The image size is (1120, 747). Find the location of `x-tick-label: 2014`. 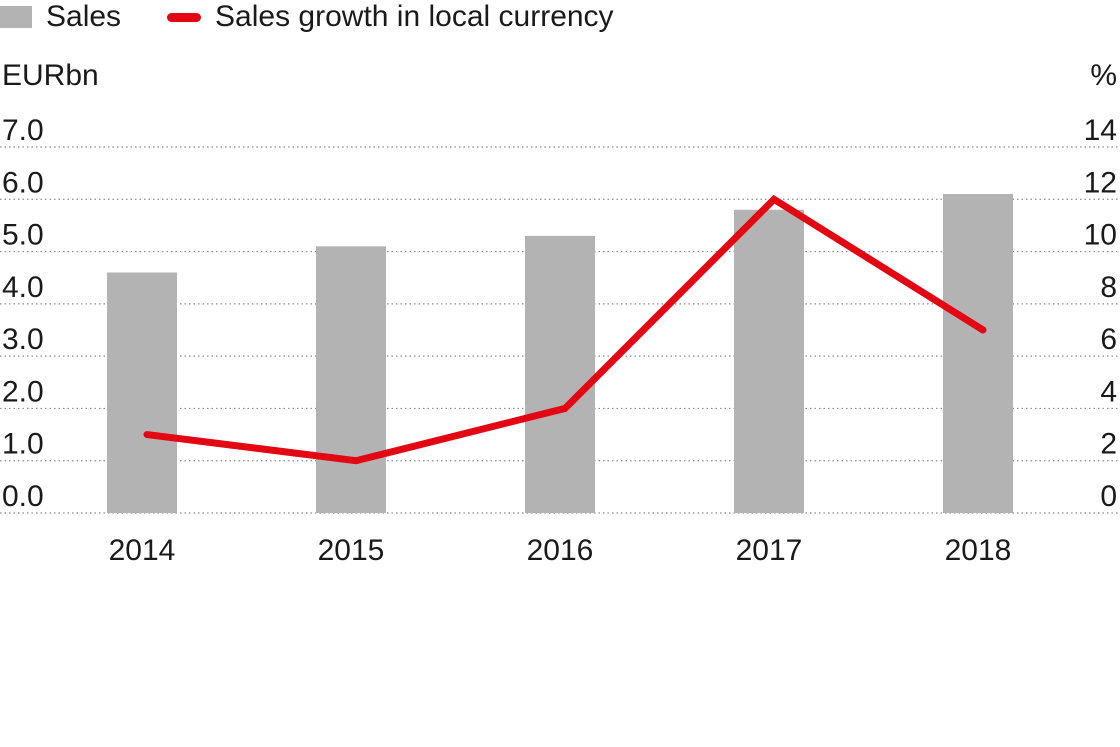

x-tick-label: 2014 is located at coordinates (142, 550).